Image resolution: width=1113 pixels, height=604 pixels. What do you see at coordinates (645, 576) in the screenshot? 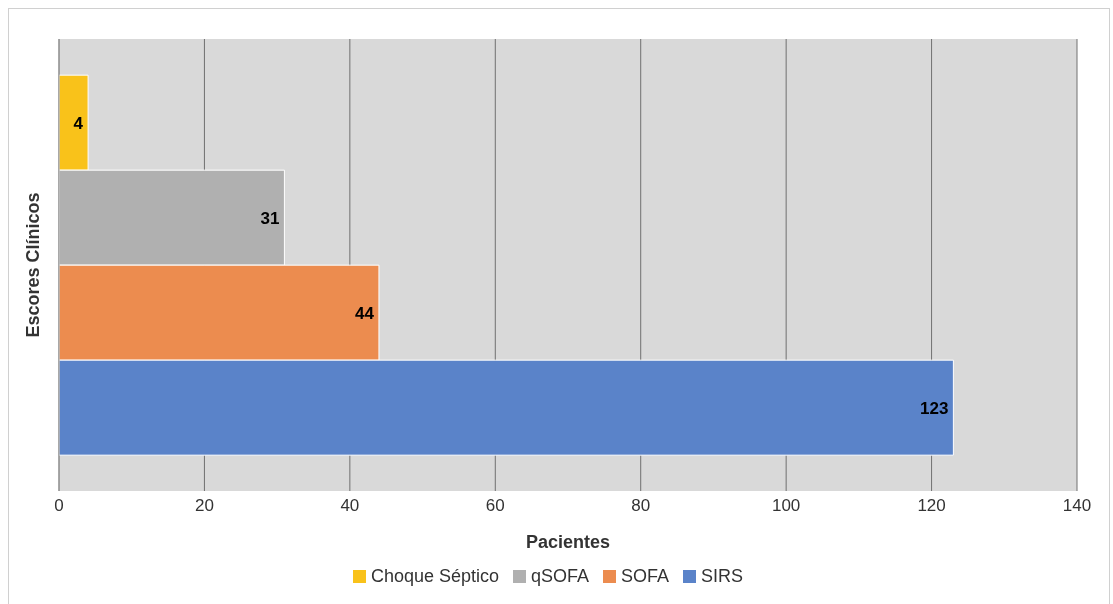
I see `legend-label: SOFA` at bounding box center [645, 576].